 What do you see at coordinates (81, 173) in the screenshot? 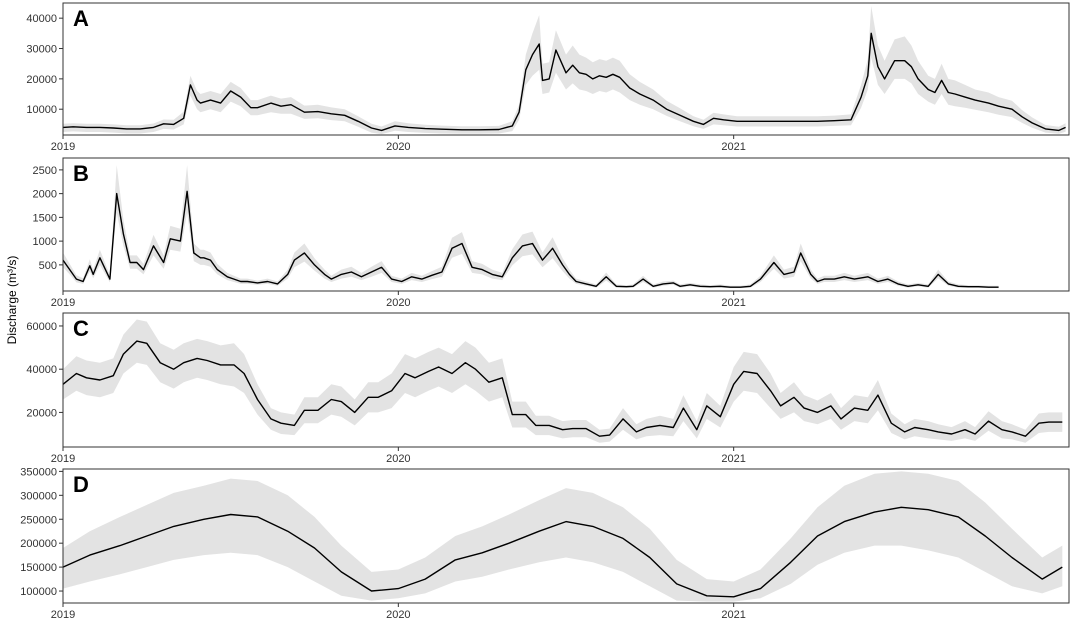
I see `panel-b-letter: B` at bounding box center [81, 173].